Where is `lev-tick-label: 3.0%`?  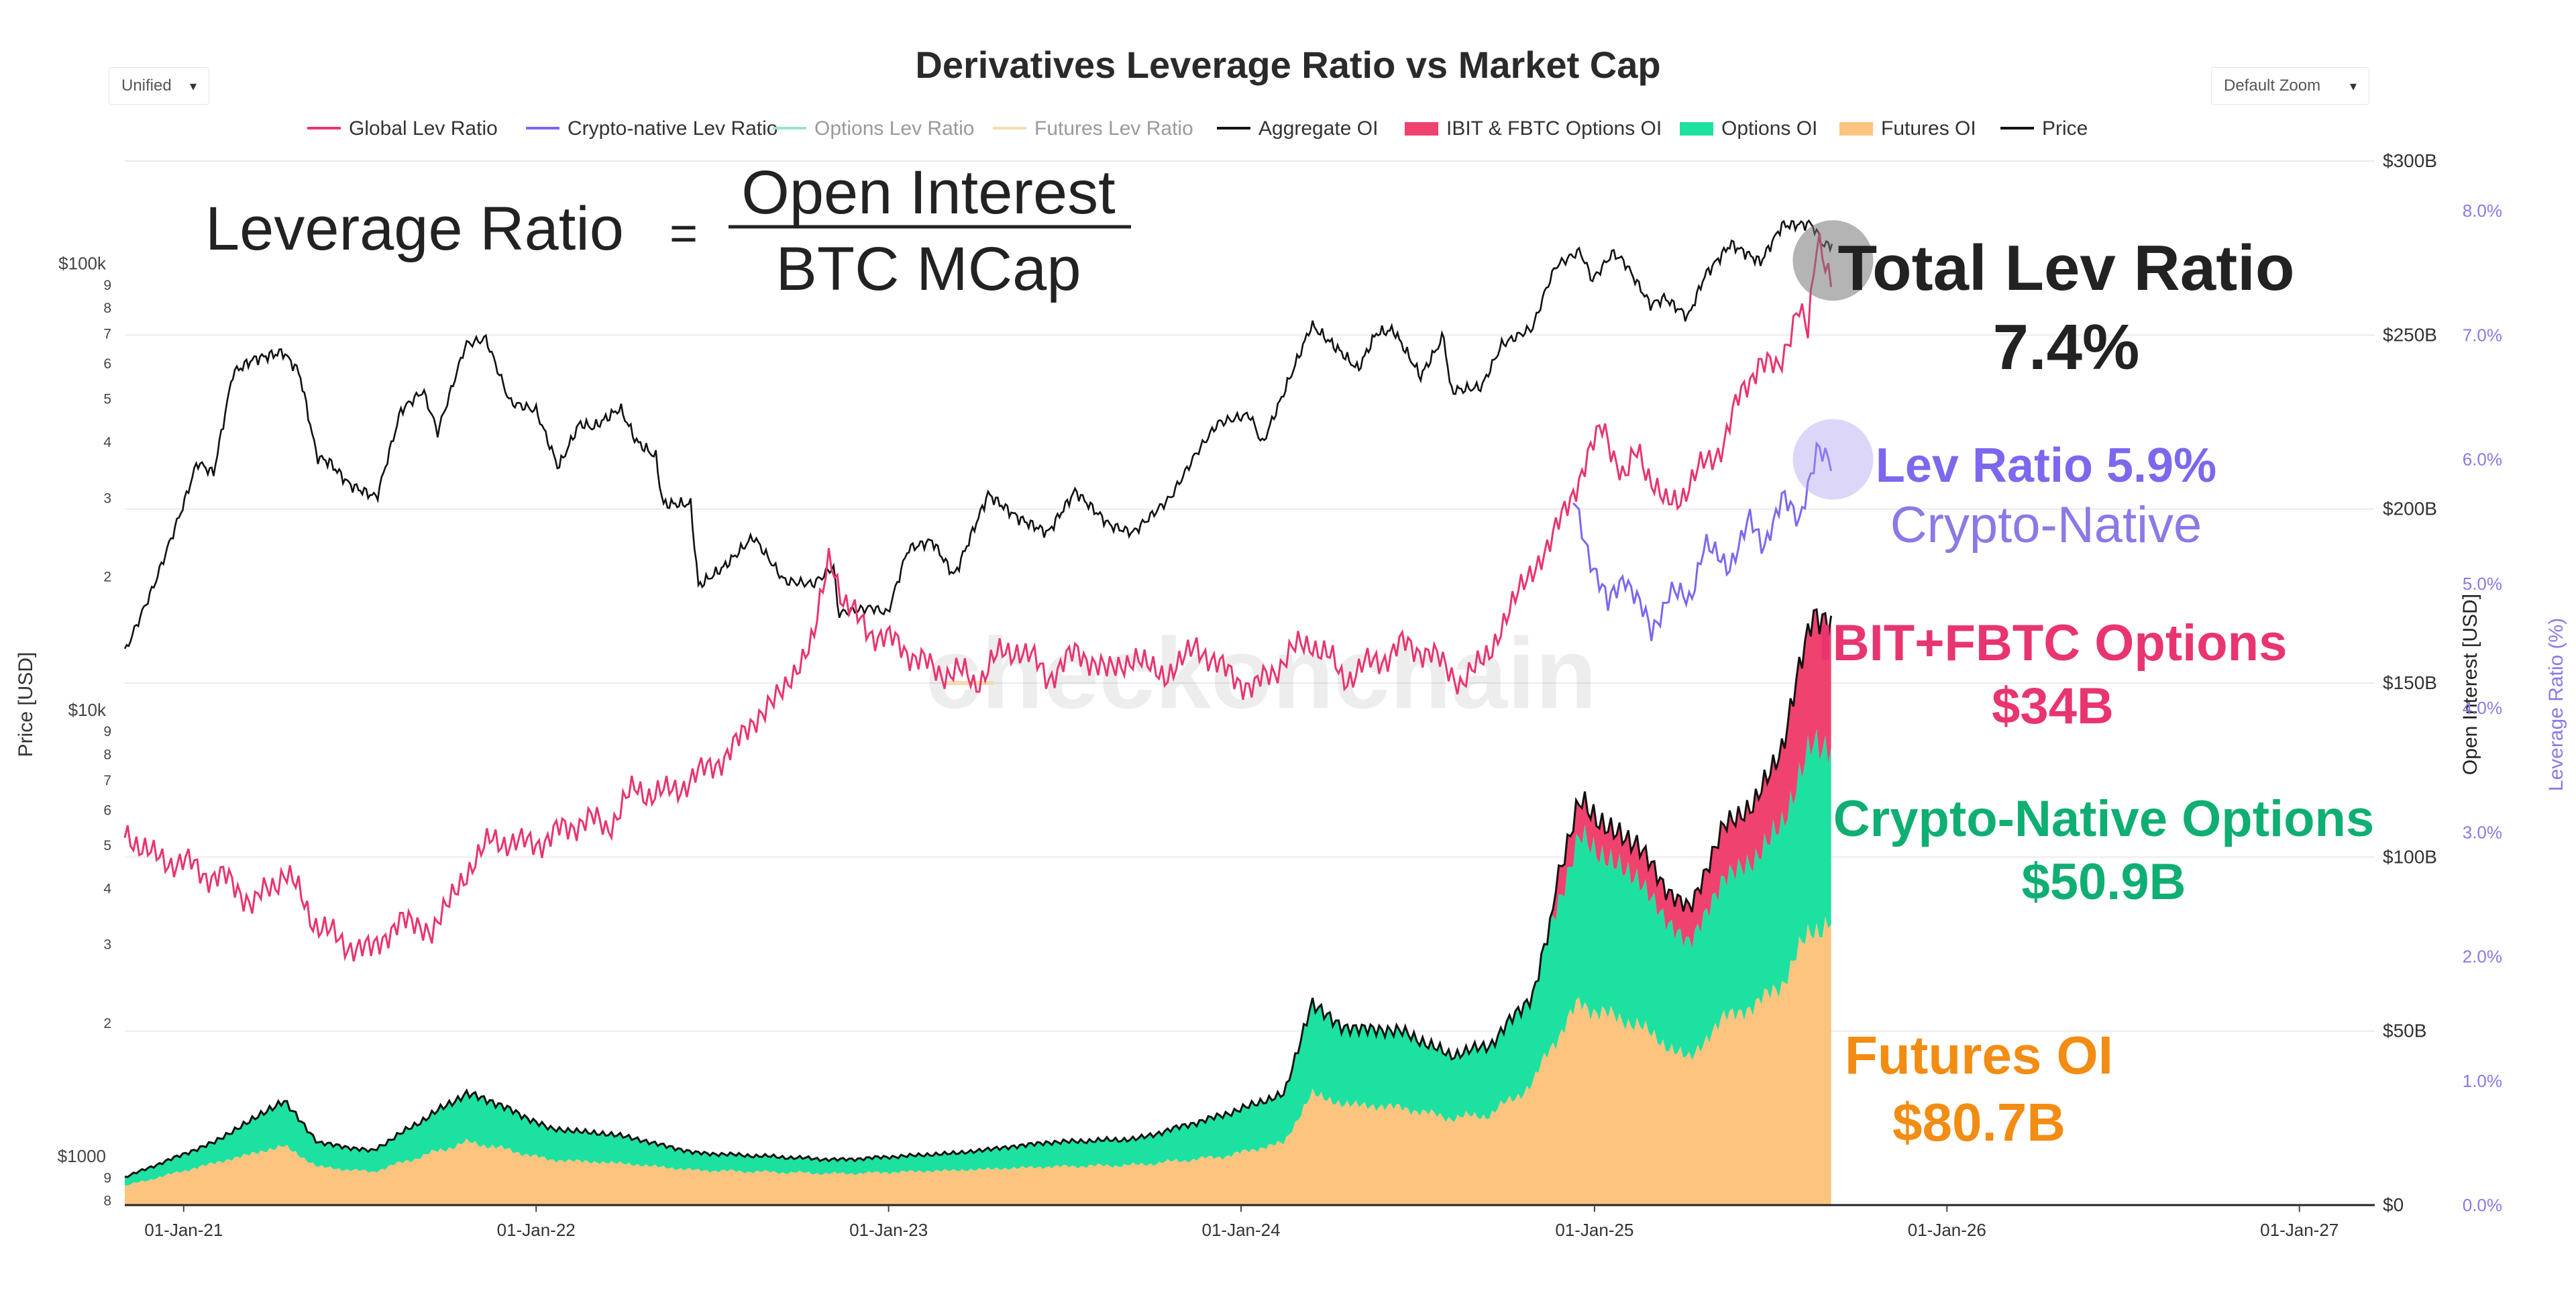 lev-tick-label: 3.0% is located at coordinates (2482, 832).